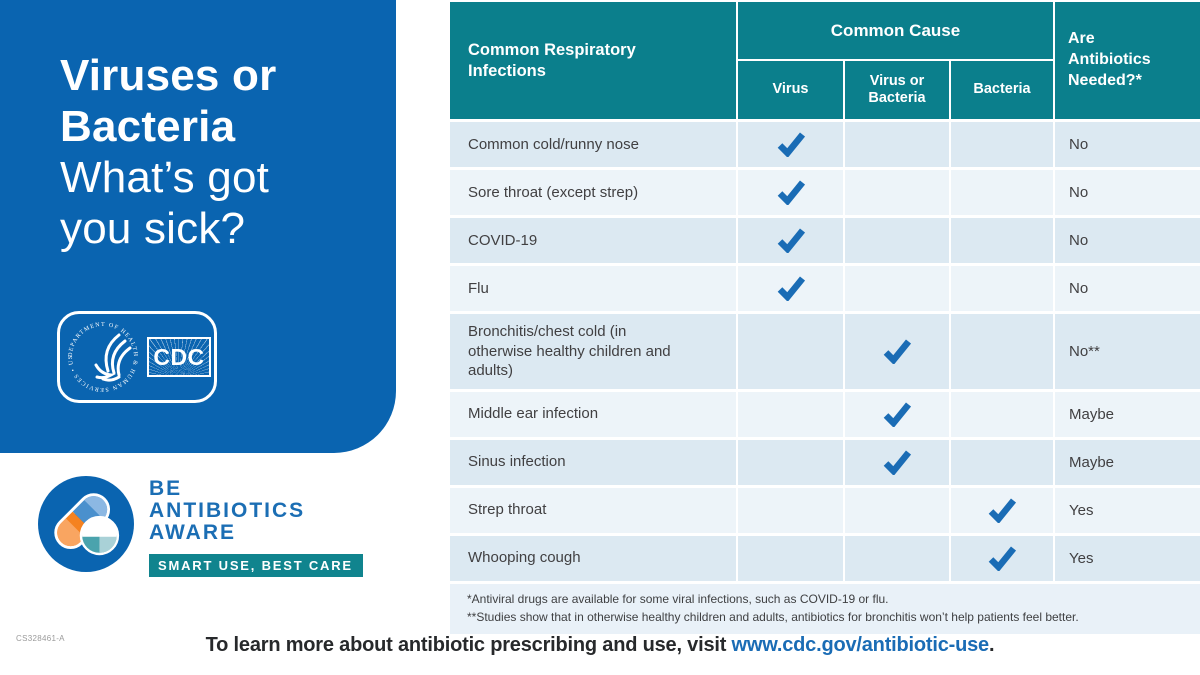  I want to click on title-line-2: Bacteria, so click(148, 126).